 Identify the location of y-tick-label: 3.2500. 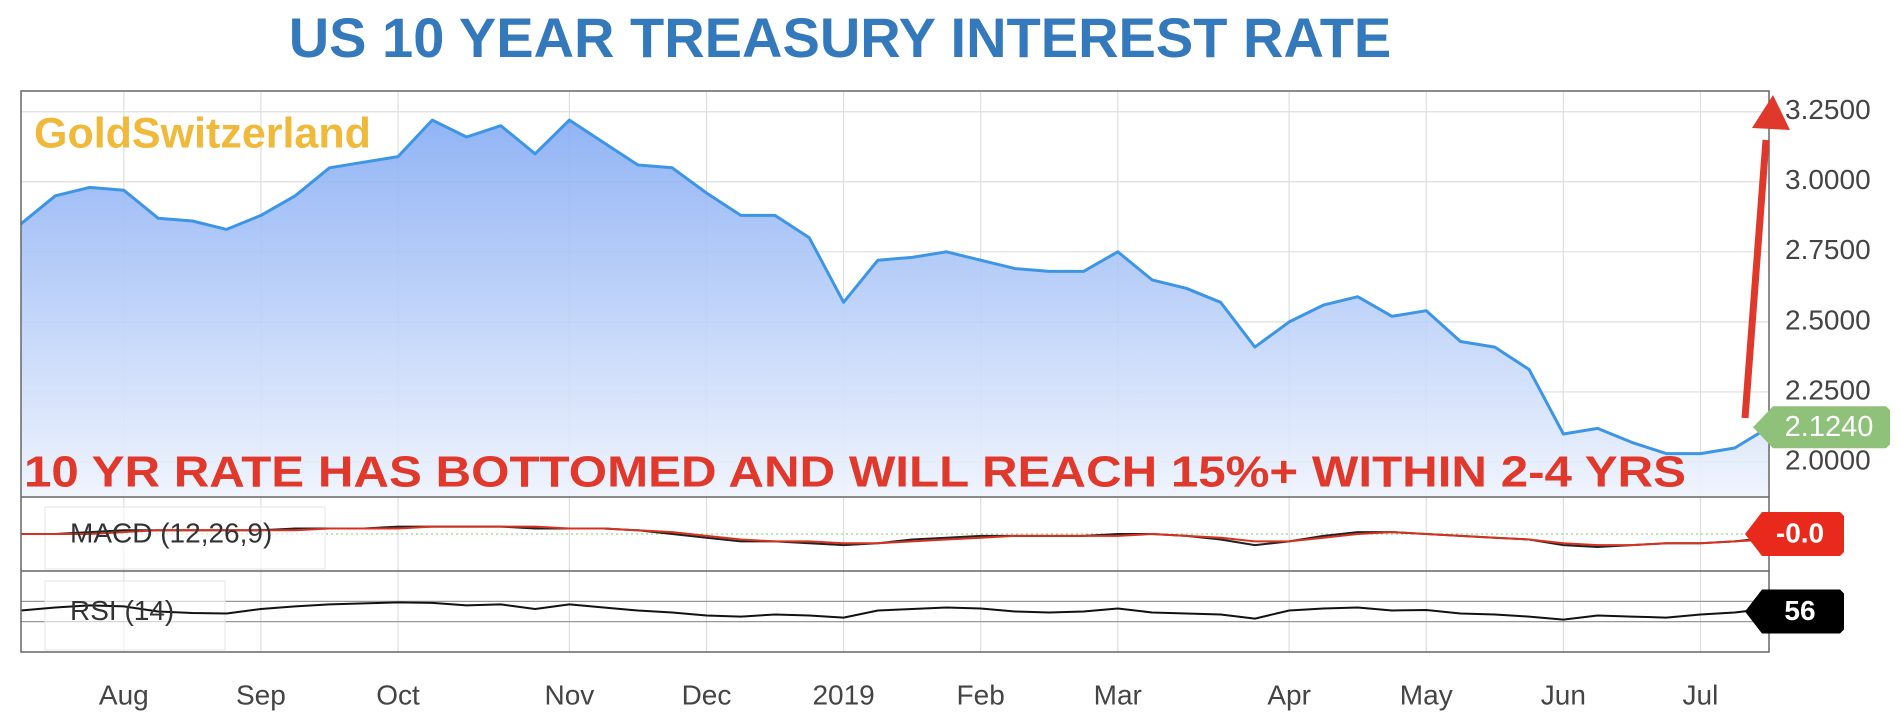
(1828, 109).